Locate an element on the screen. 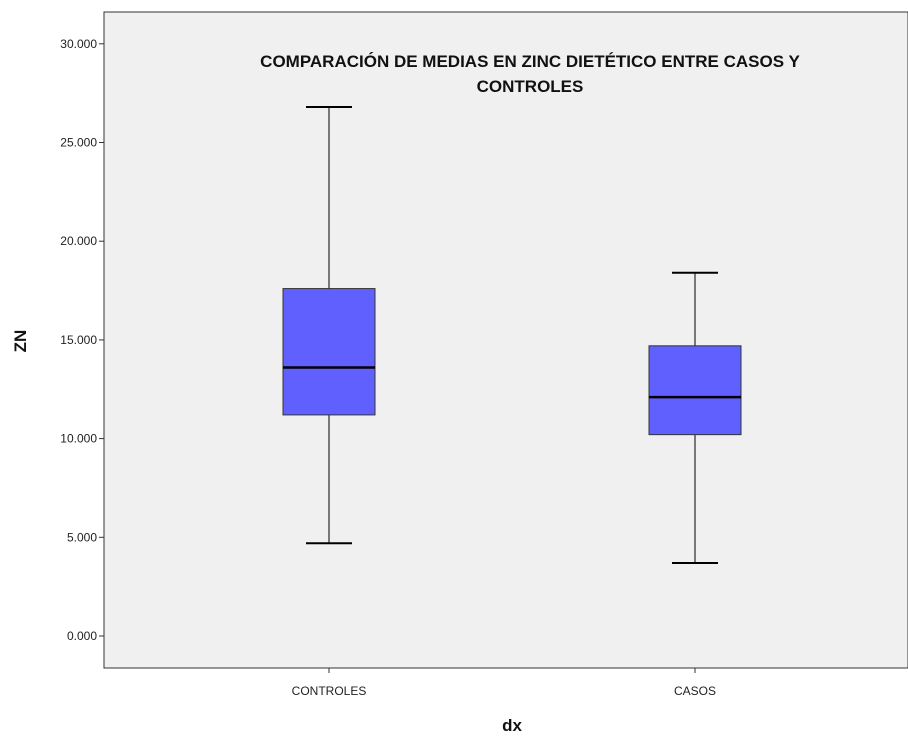 This screenshot has width=908, height=740. x-category-label: CONTROLES is located at coordinates (329, 691).